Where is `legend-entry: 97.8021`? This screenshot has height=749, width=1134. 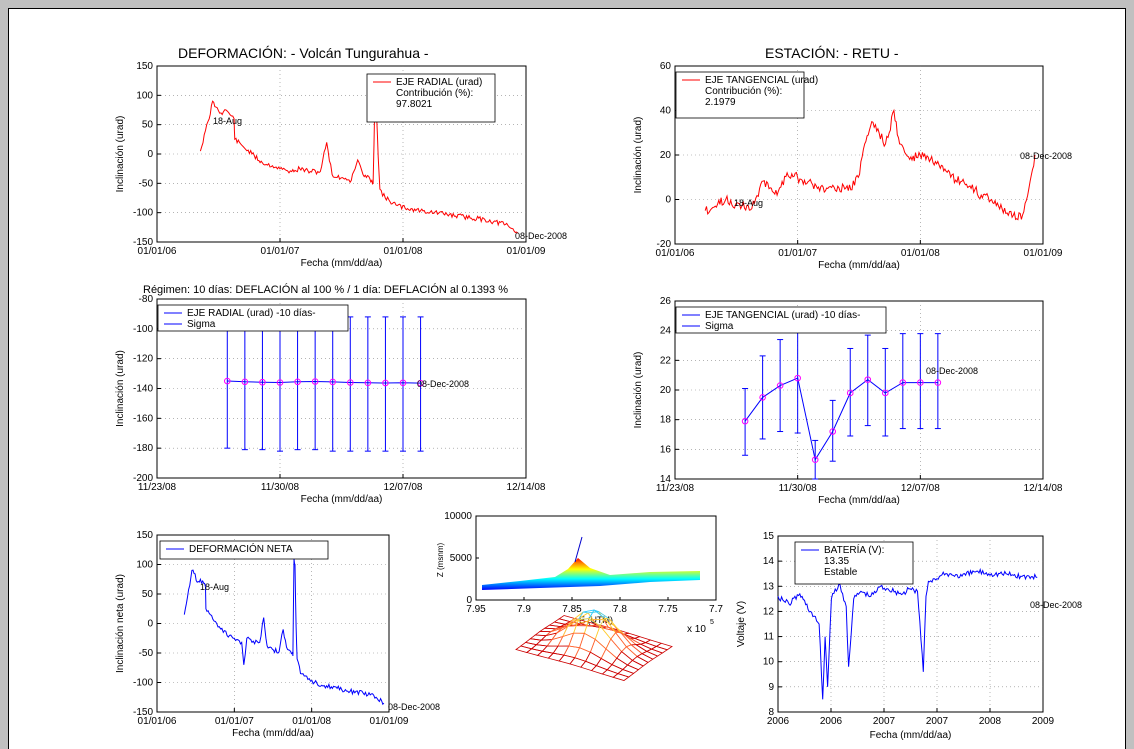 legend-entry: 97.8021 is located at coordinates (414, 104).